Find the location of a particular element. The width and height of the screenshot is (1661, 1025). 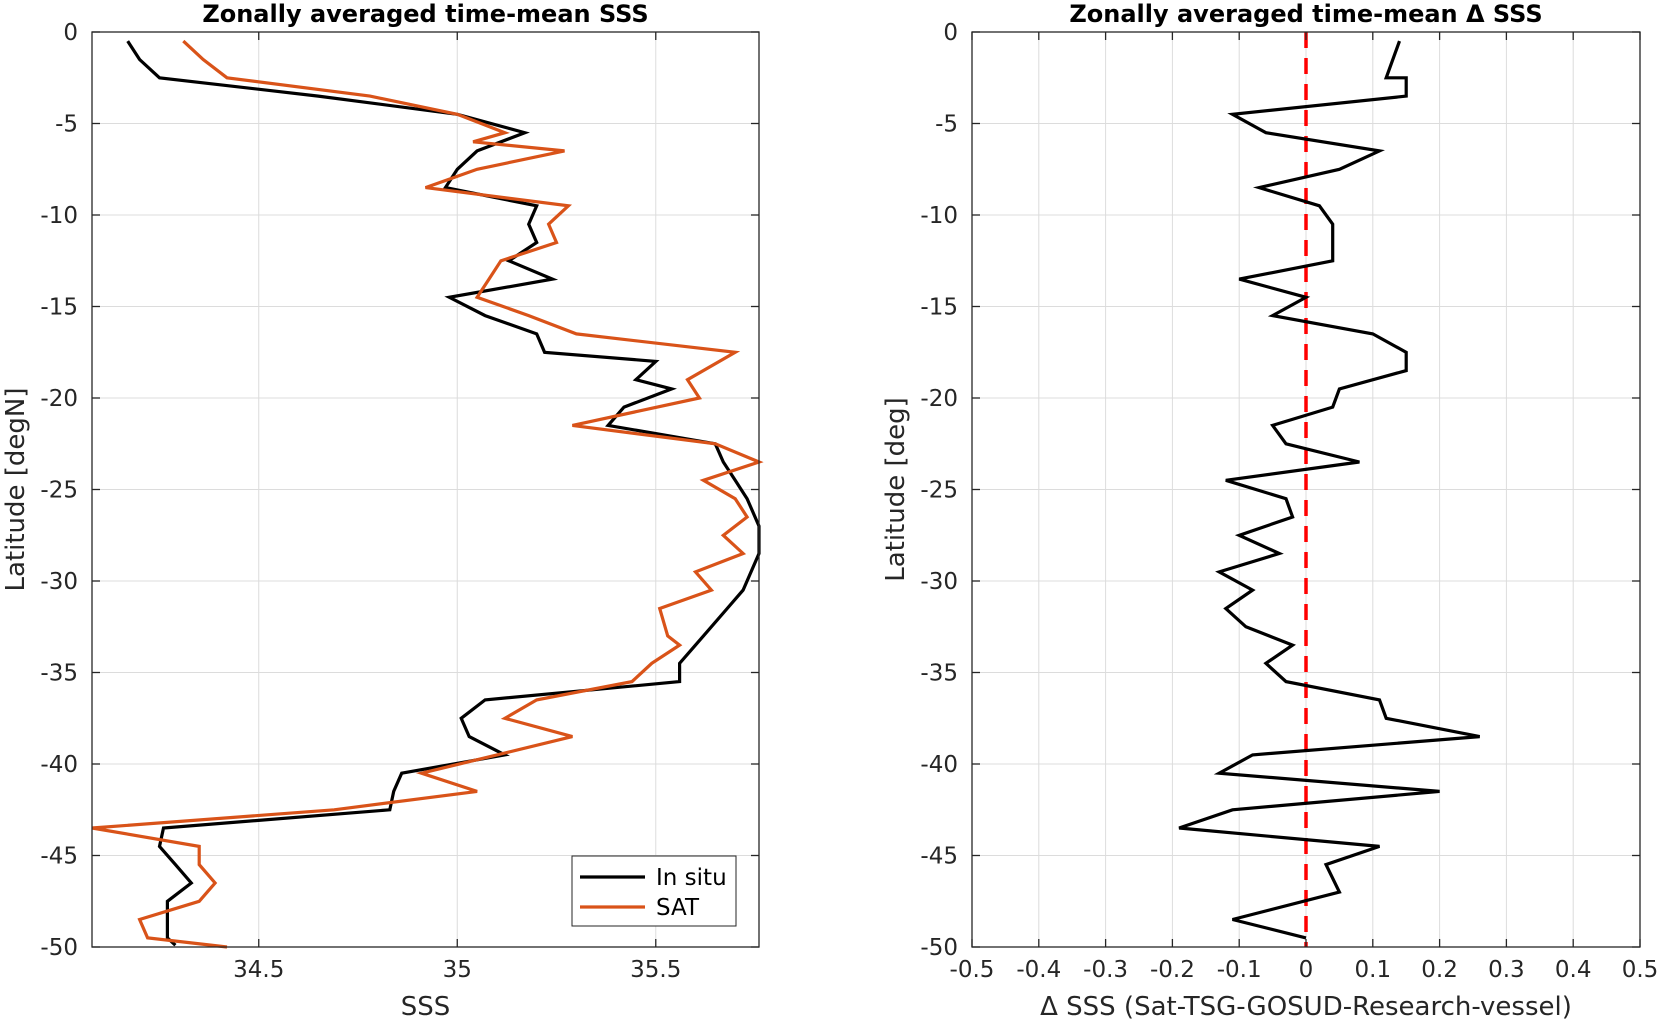

x-tick-label: -0.2 is located at coordinates (1172, 970).